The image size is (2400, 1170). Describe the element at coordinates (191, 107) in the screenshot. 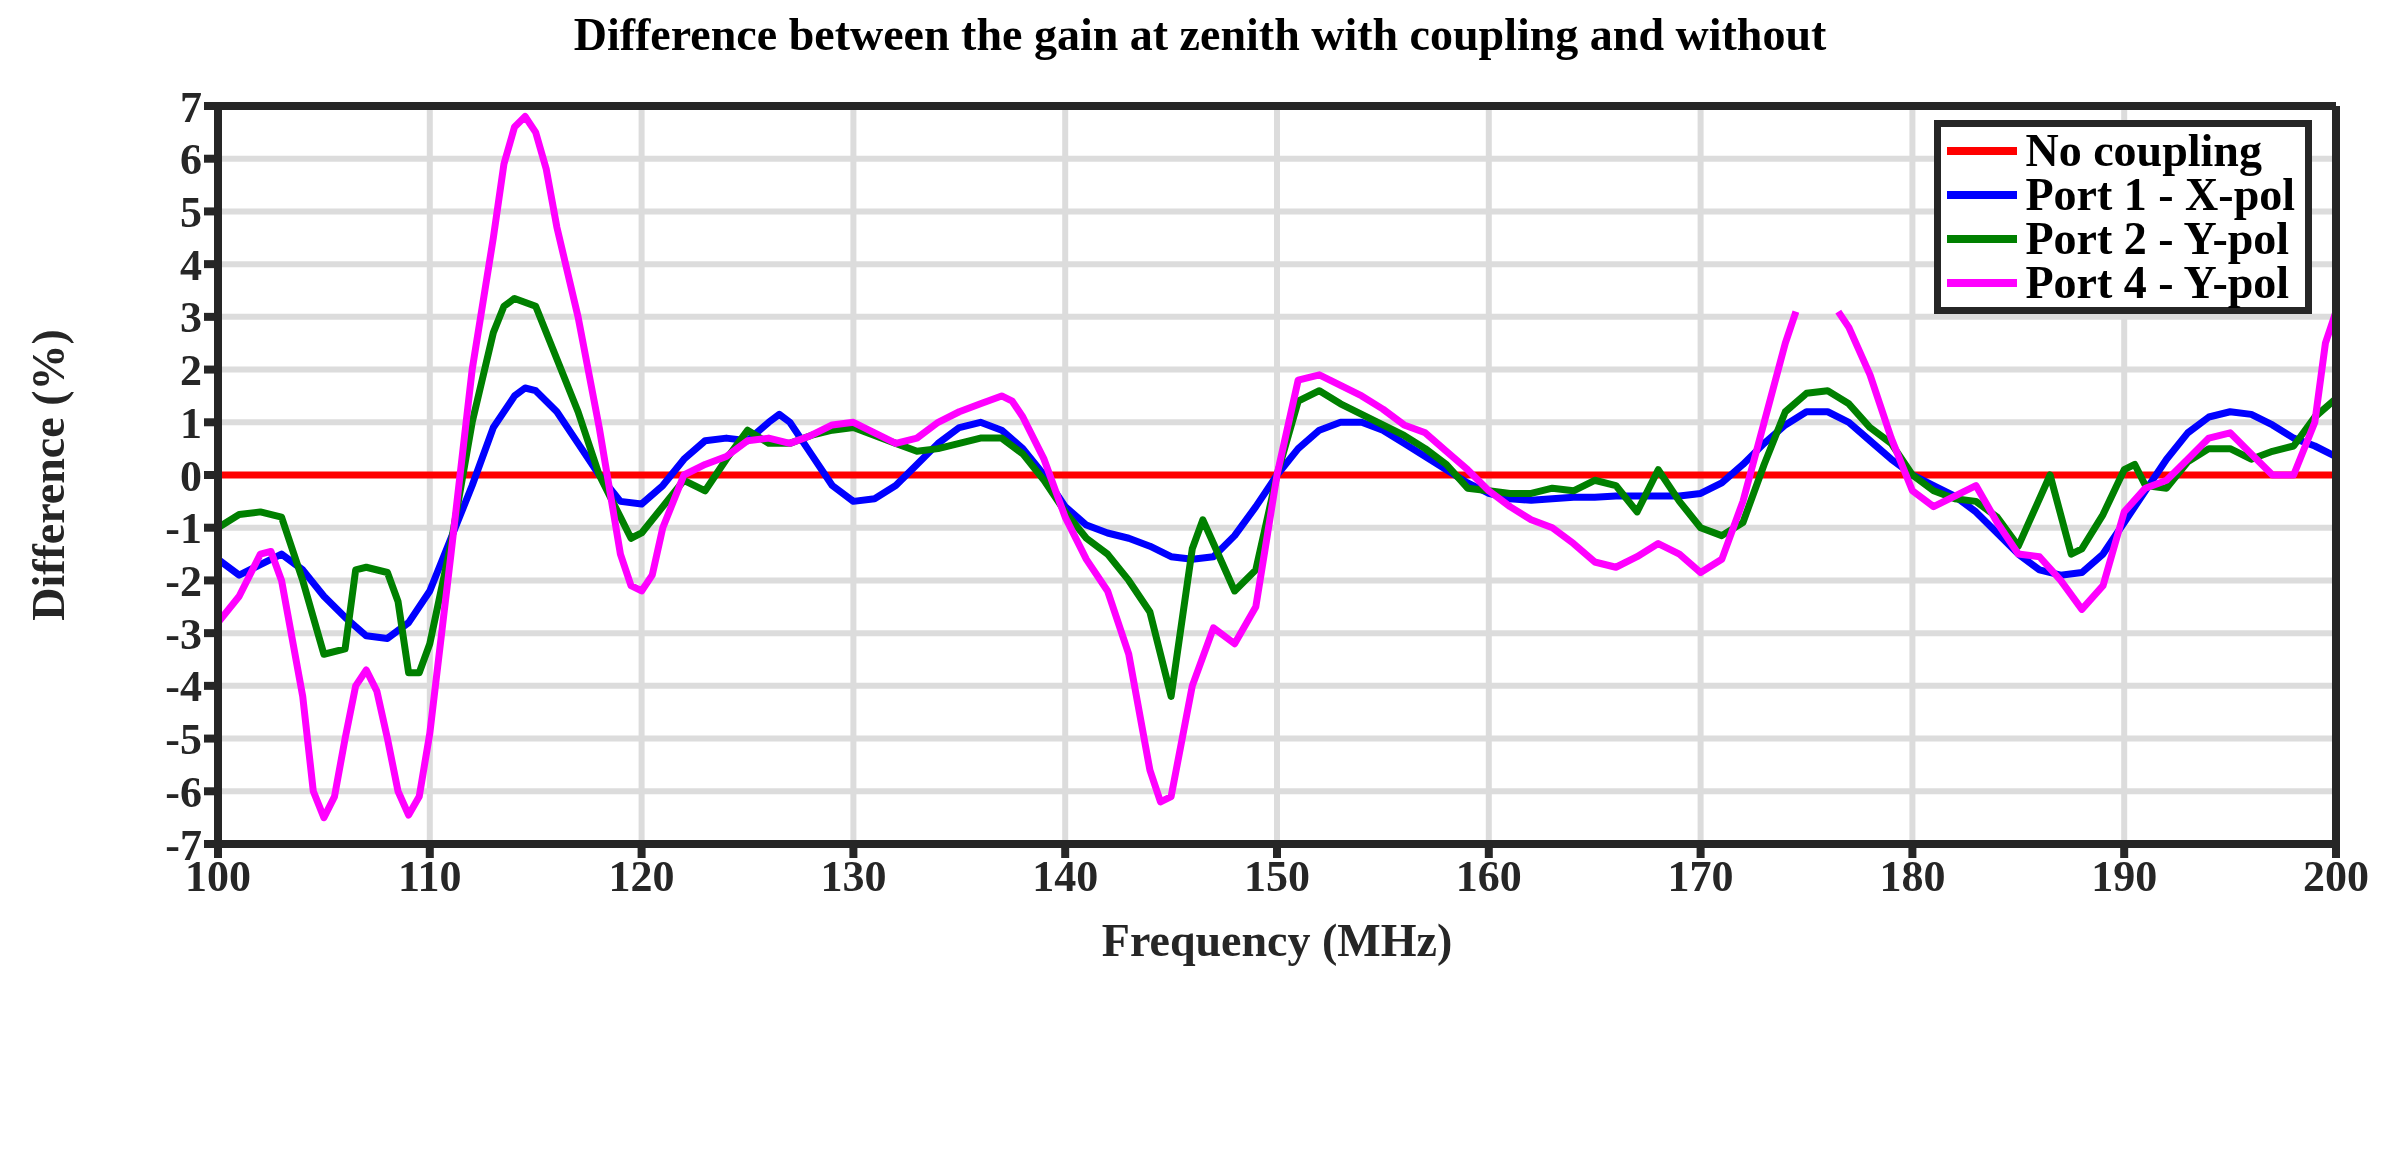

I see `y-tick-label: 7` at that location.